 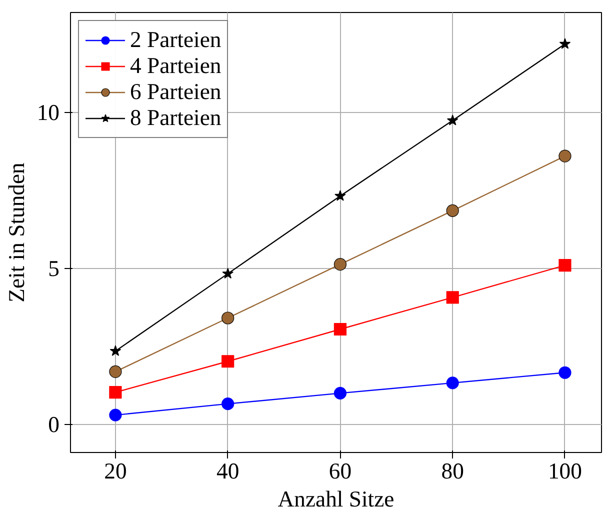 I want to click on x-tick-label: 20, so click(x=115, y=471).